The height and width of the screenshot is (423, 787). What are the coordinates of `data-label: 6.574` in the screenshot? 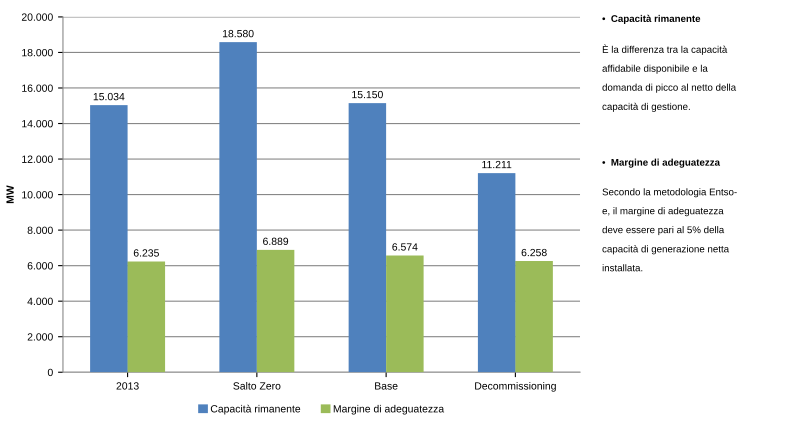 It's located at (405, 247).